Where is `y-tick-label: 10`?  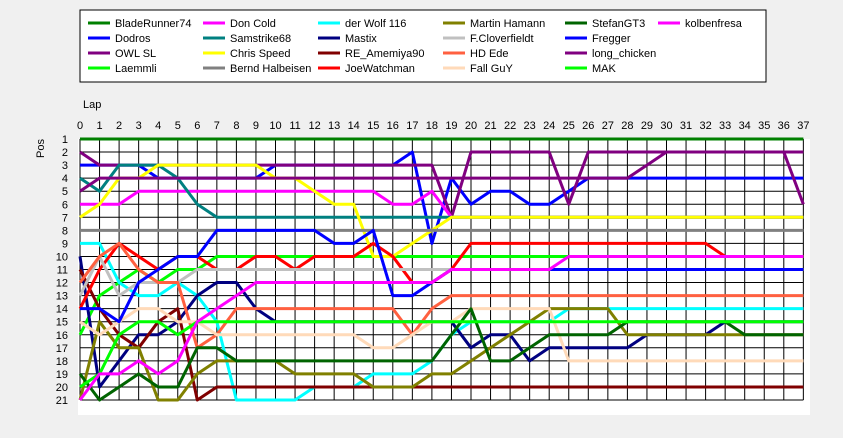
y-tick-label: 10 is located at coordinates (62, 257).